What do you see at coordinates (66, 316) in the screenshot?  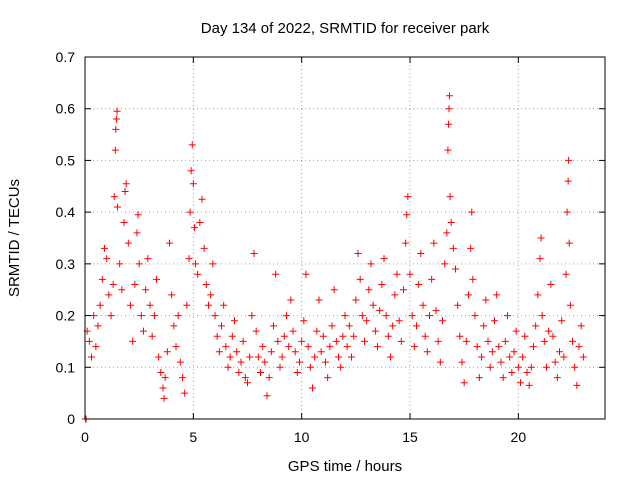 I see `y-tick-label: 0.2` at bounding box center [66, 316].